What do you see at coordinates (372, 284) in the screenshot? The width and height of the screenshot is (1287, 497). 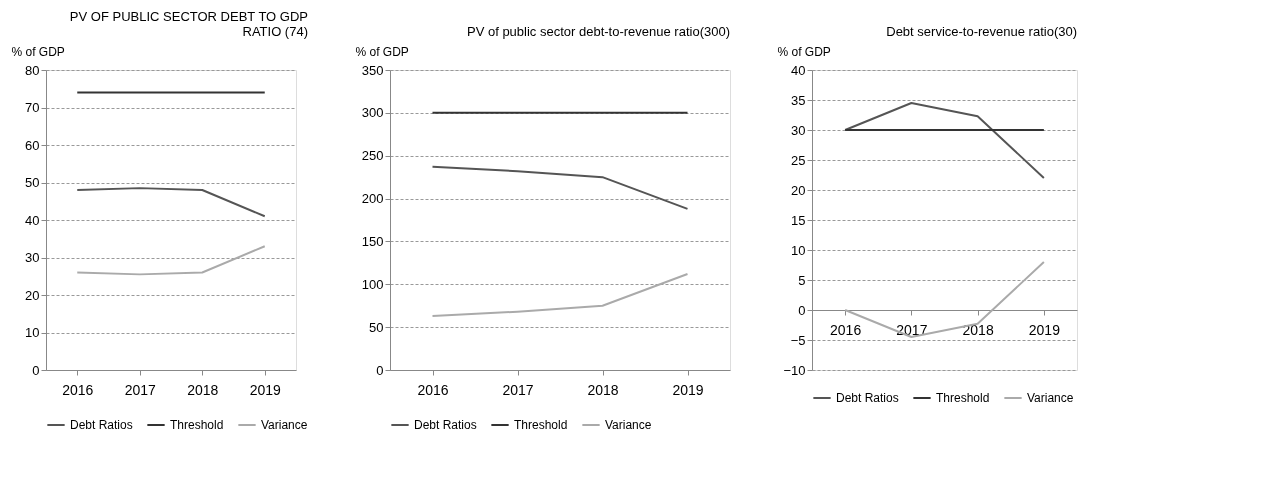 I see `y-tick-label: 100` at bounding box center [372, 284].